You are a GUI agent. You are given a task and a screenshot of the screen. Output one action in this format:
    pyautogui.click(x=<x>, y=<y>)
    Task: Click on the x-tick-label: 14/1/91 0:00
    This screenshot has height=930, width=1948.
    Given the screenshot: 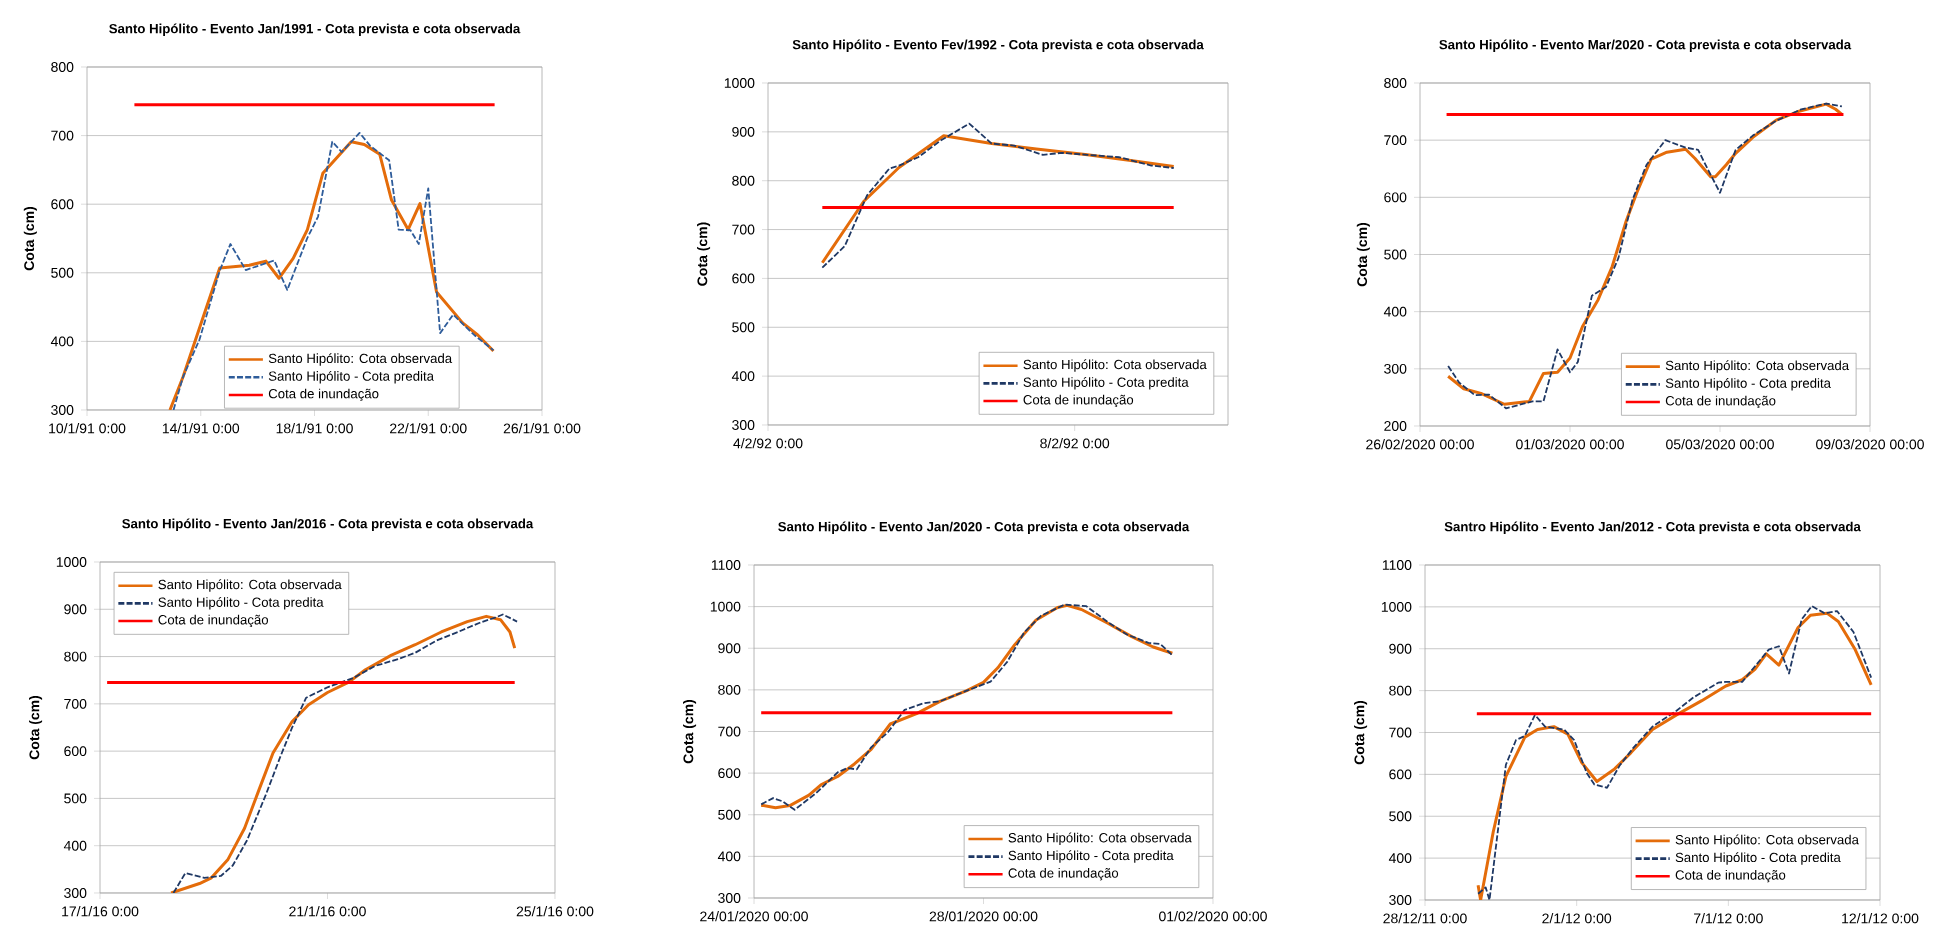 What is the action you would take?
    pyautogui.click(x=201, y=428)
    